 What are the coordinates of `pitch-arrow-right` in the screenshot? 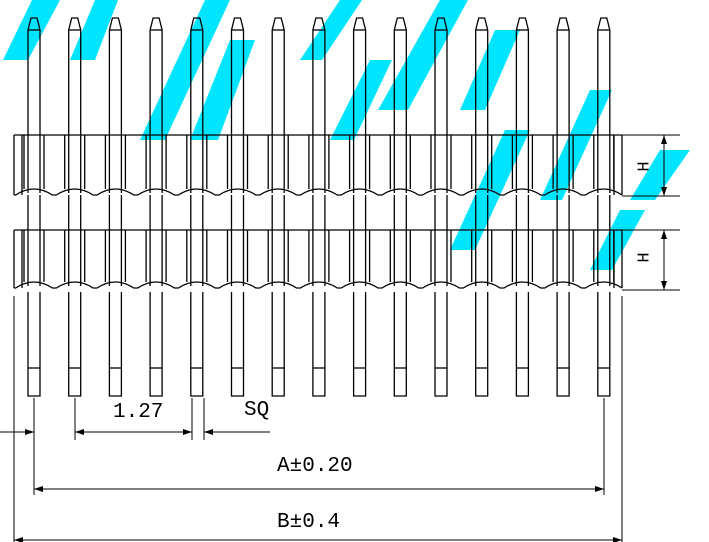 It's located at (187, 432).